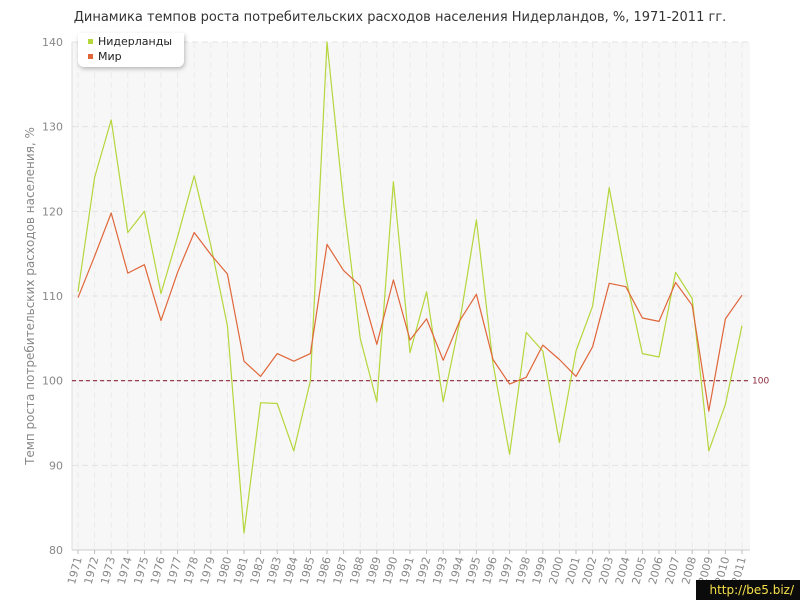 The height and width of the screenshot is (600, 800). What do you see at coordinates (110, 56) in the screenshot?
I see `legend-label-world: Мир` at bounding box center [110, 56].